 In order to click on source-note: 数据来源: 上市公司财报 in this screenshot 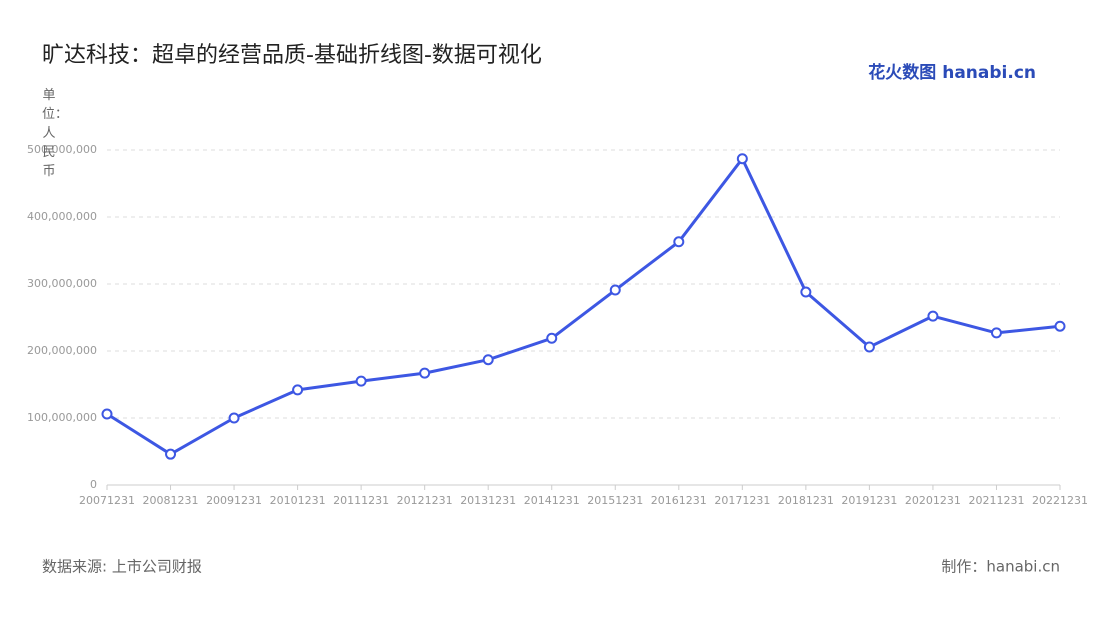, I will do `click(122, 567)`.